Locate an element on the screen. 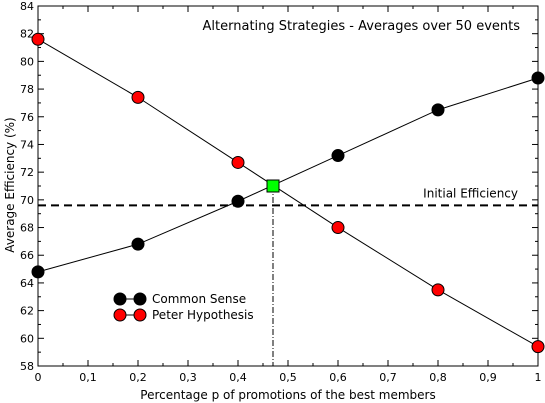 This screenshot has height=403, width=545. y-tick-label: 84 is located at coordinates (27, 6).